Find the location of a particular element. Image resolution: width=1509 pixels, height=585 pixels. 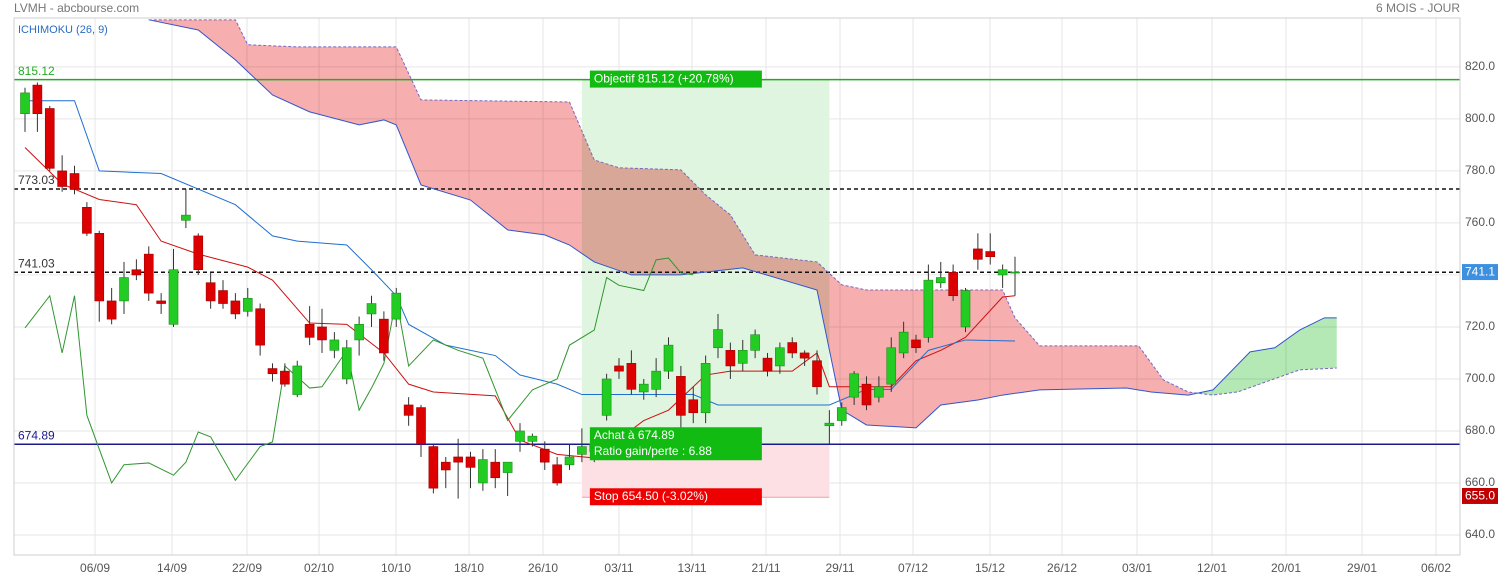

price-tag is located at coordinates (1480, 495).